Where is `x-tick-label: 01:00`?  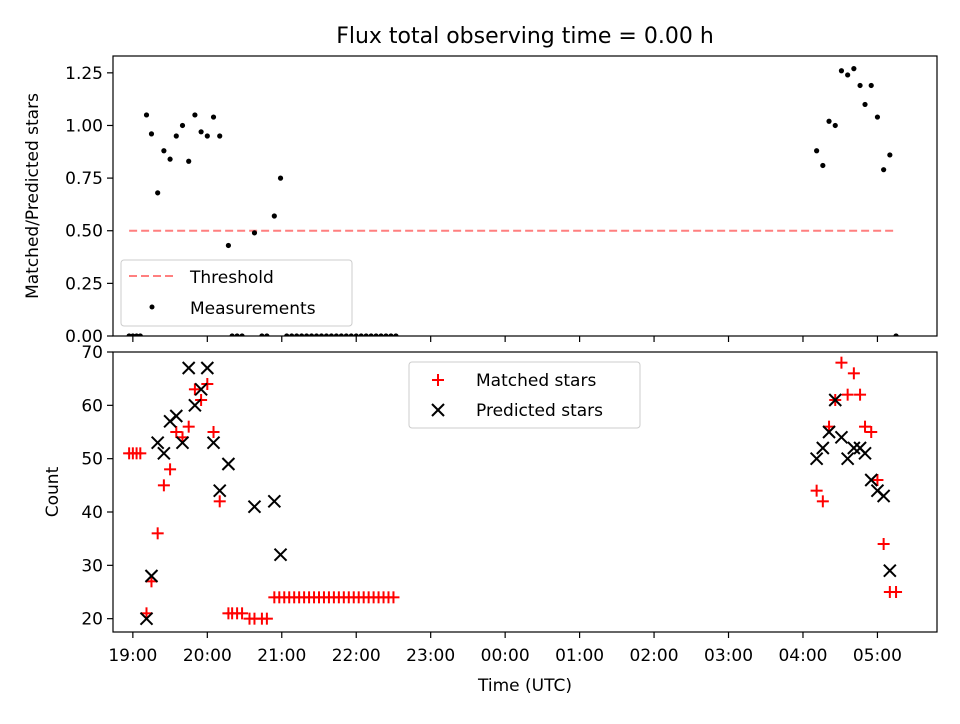
x-tick-label: 01:00 is located at coordinates (579, 656).